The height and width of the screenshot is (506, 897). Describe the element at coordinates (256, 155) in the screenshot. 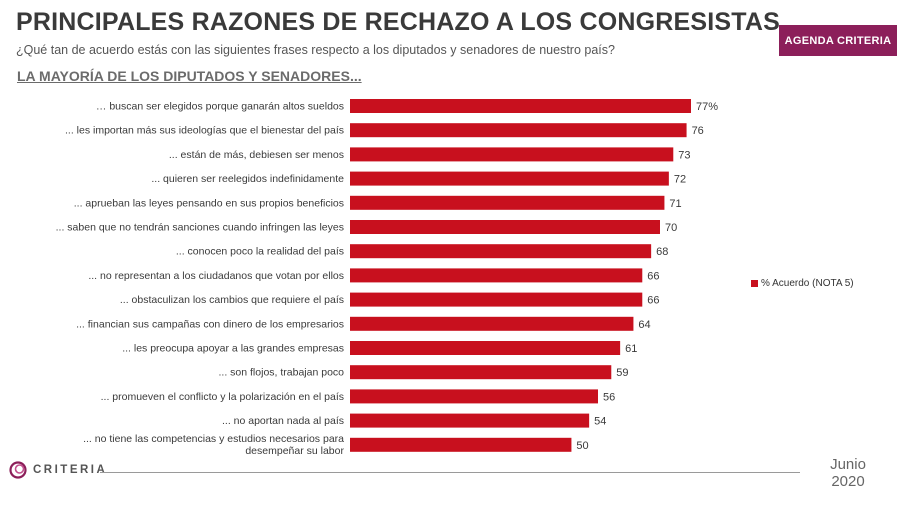

I see `category-label: ... están de más, debiesen ser menos` at that location.